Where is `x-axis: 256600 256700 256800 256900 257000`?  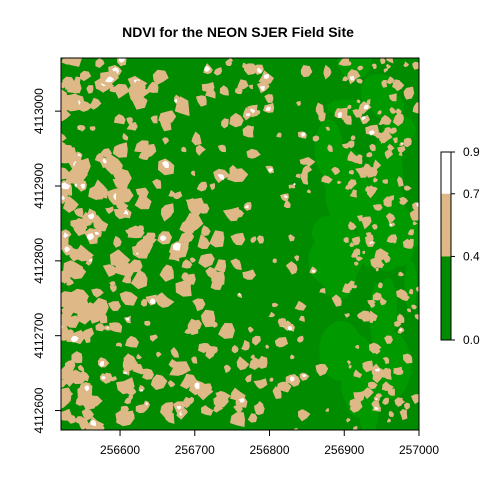 x-axis: 256600 256700 256800 256900 257000 is located at coordinates (269, 443).